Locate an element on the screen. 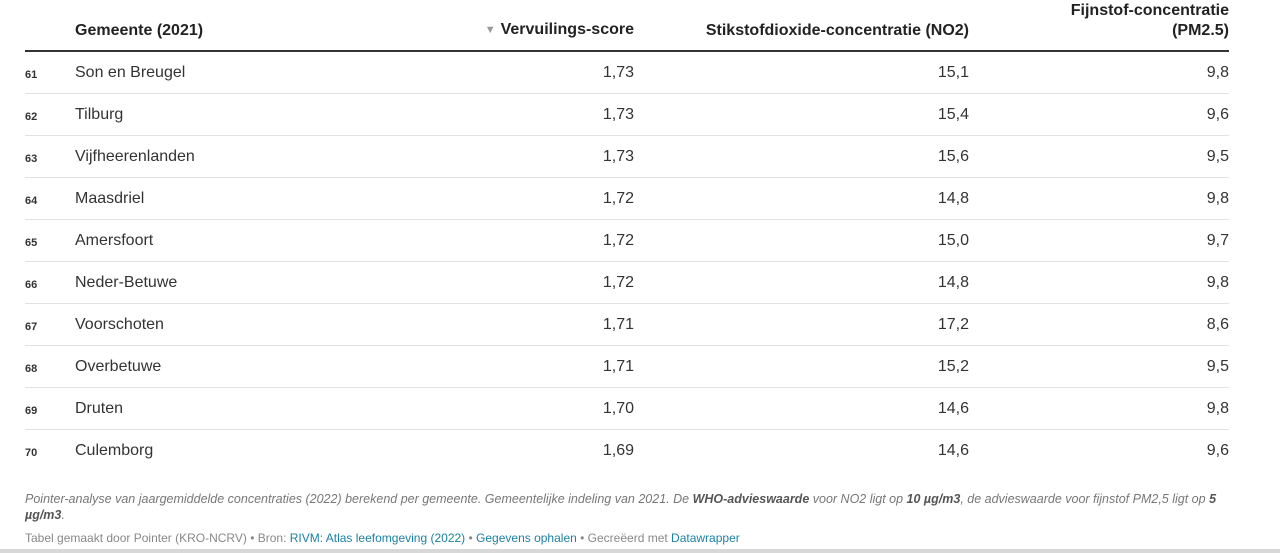 This screenshot has width=1280, height=553. table-row: 68 Overbetuwe 1,71 15,2 9,5 is located at coordinates (627, 367).